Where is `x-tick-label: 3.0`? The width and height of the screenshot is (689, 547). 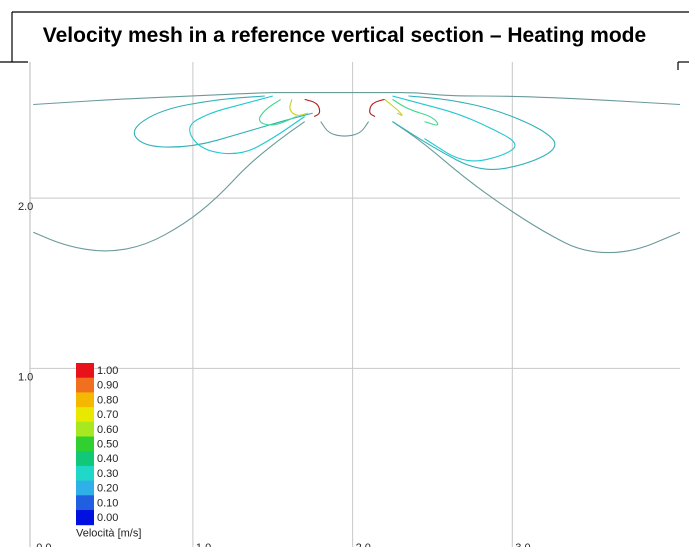 x-tick-label: 3.0 is located at coordinates (522, 544).